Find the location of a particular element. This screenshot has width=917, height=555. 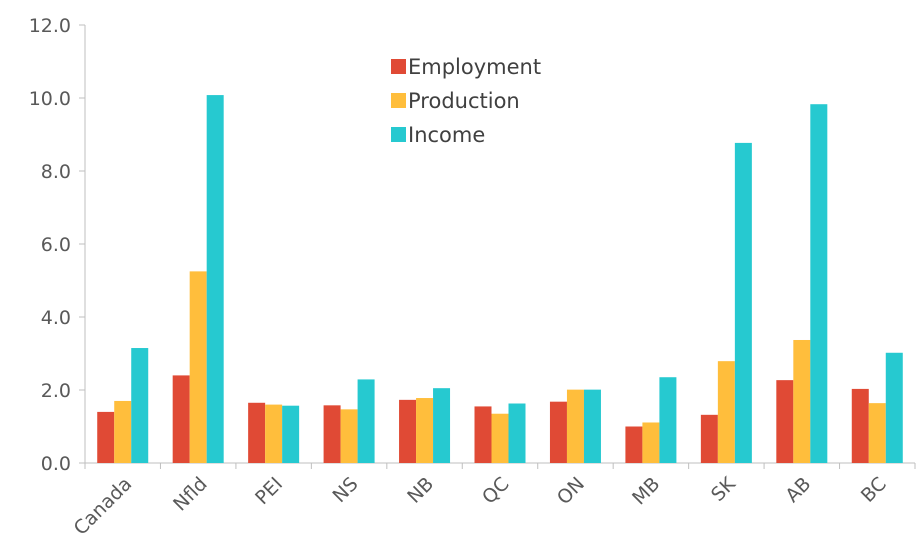

bar-production-nfld is located at coordinates (198, 367).